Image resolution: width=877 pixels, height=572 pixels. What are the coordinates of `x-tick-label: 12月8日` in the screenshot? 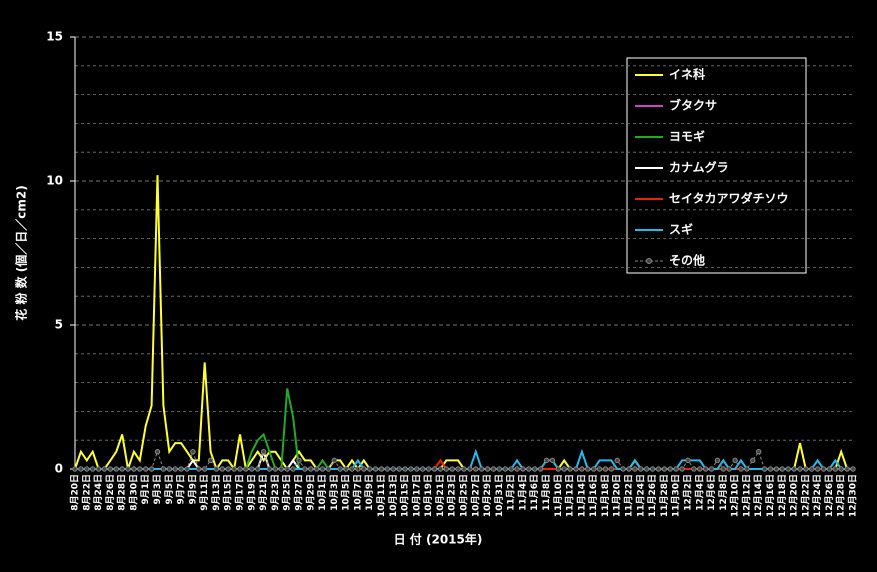 It's located at (723, 492).